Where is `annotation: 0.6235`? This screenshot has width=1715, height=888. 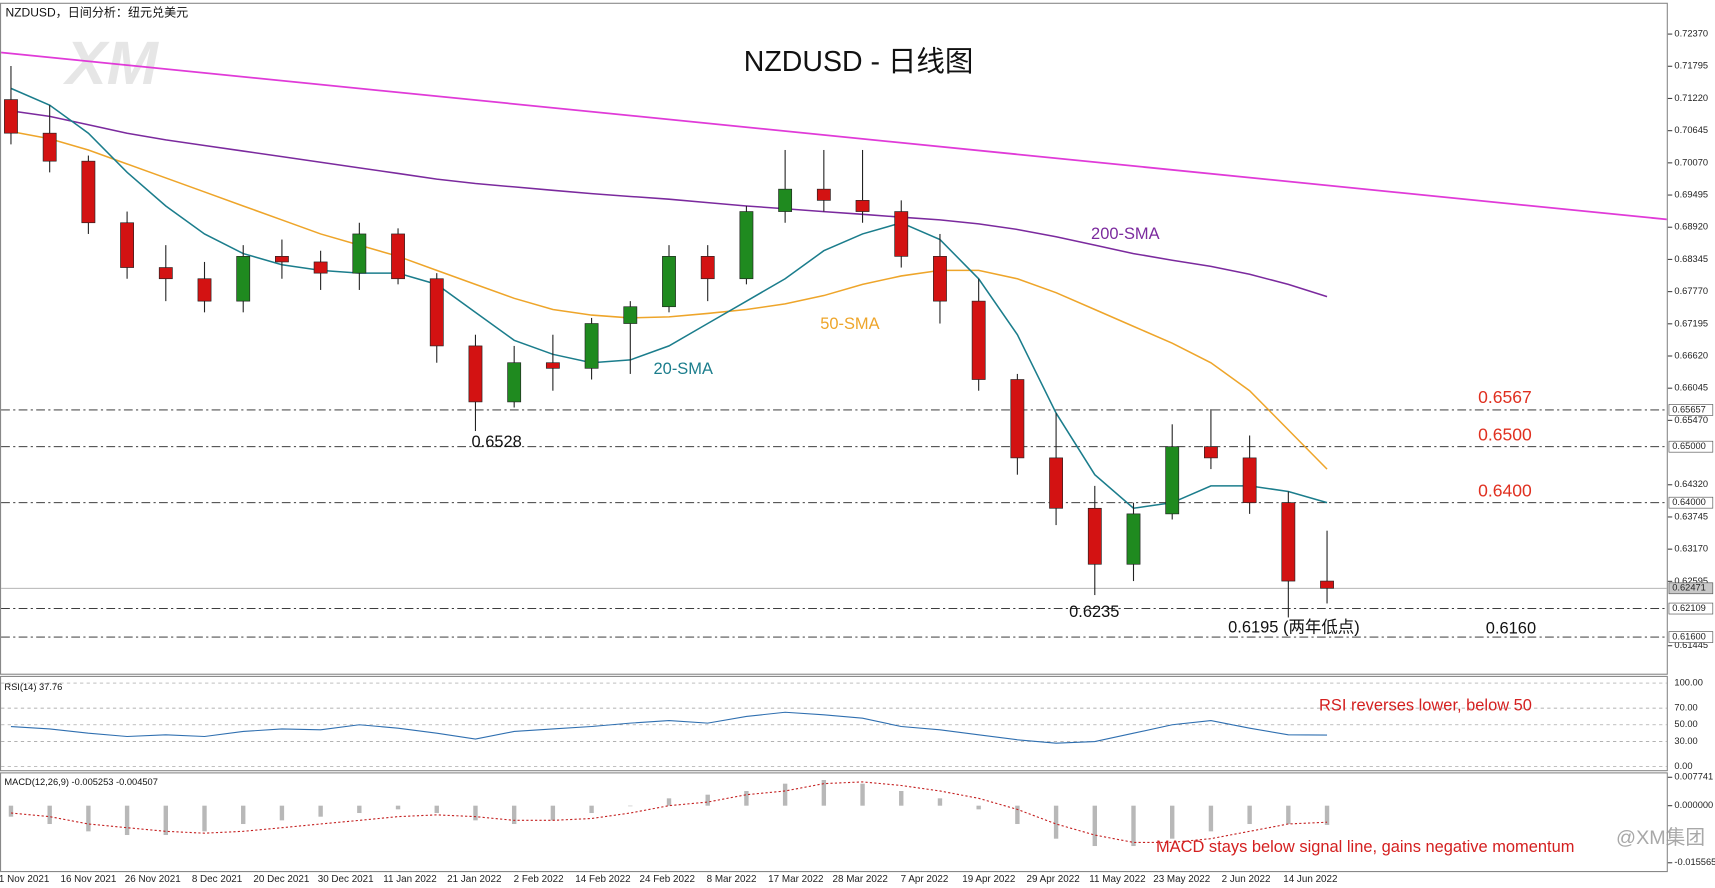 annotation: 0.6235 is located at coordinates (1094, 612).